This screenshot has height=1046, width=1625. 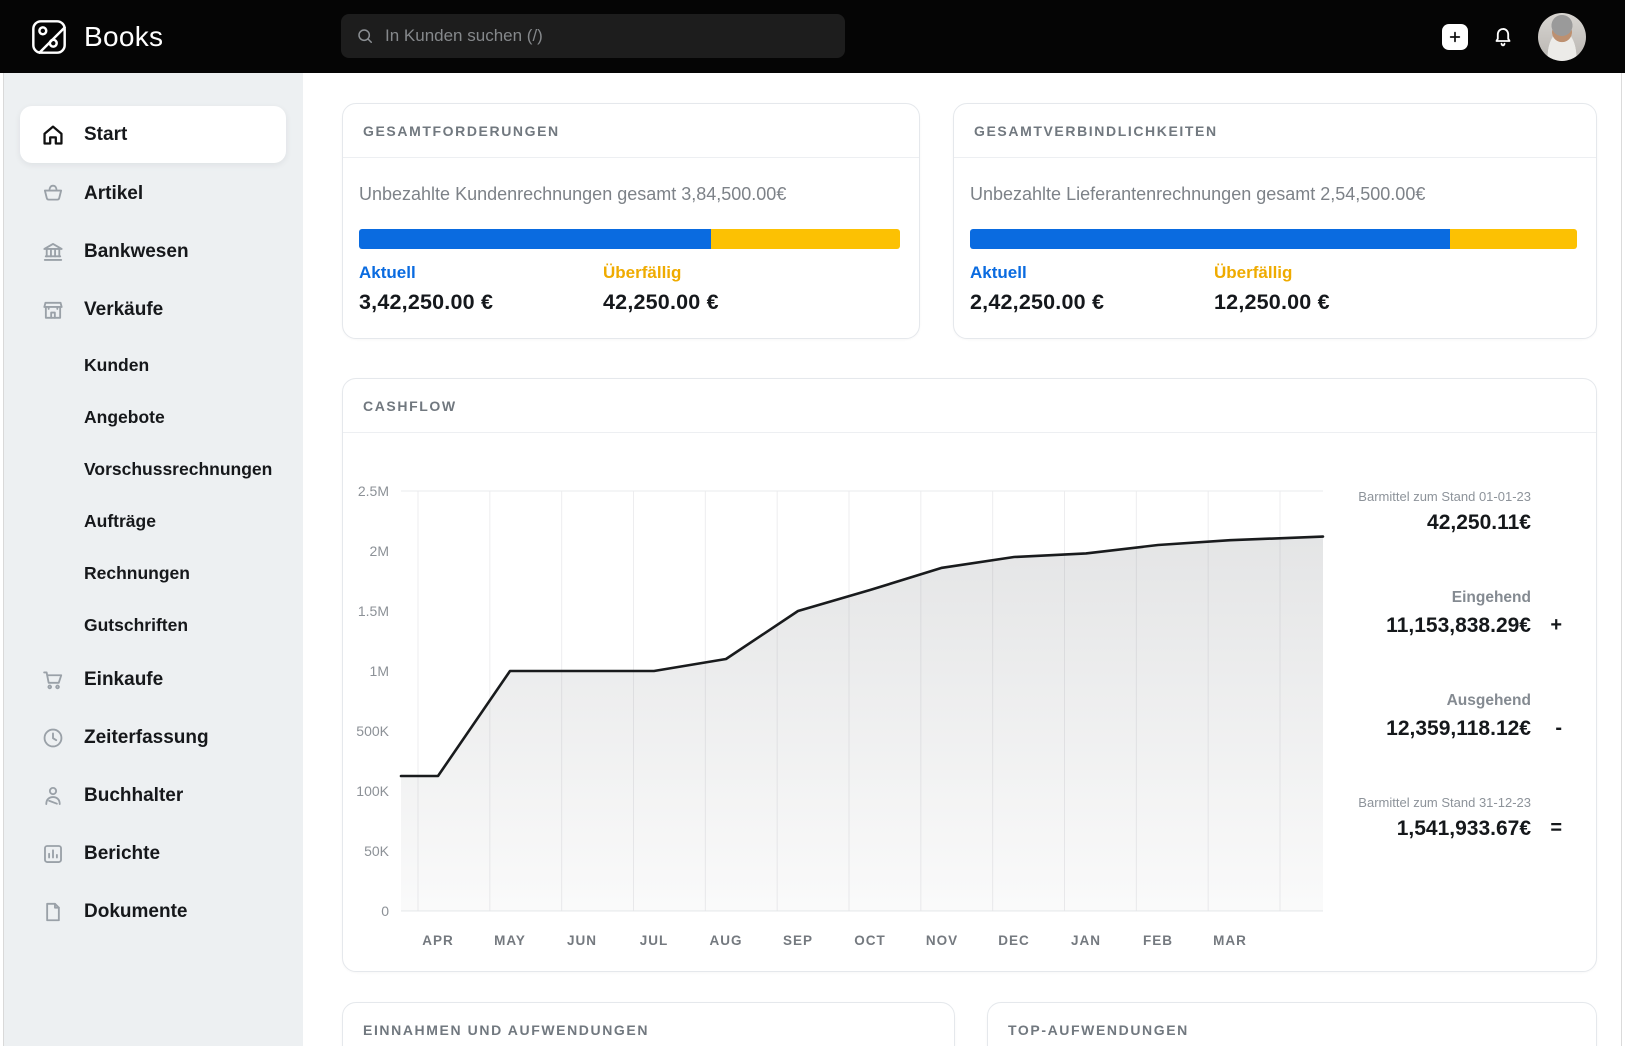 I want to click on card-title: TOP-AUFWENDUNGEN, so click(x=1098, y=1029).